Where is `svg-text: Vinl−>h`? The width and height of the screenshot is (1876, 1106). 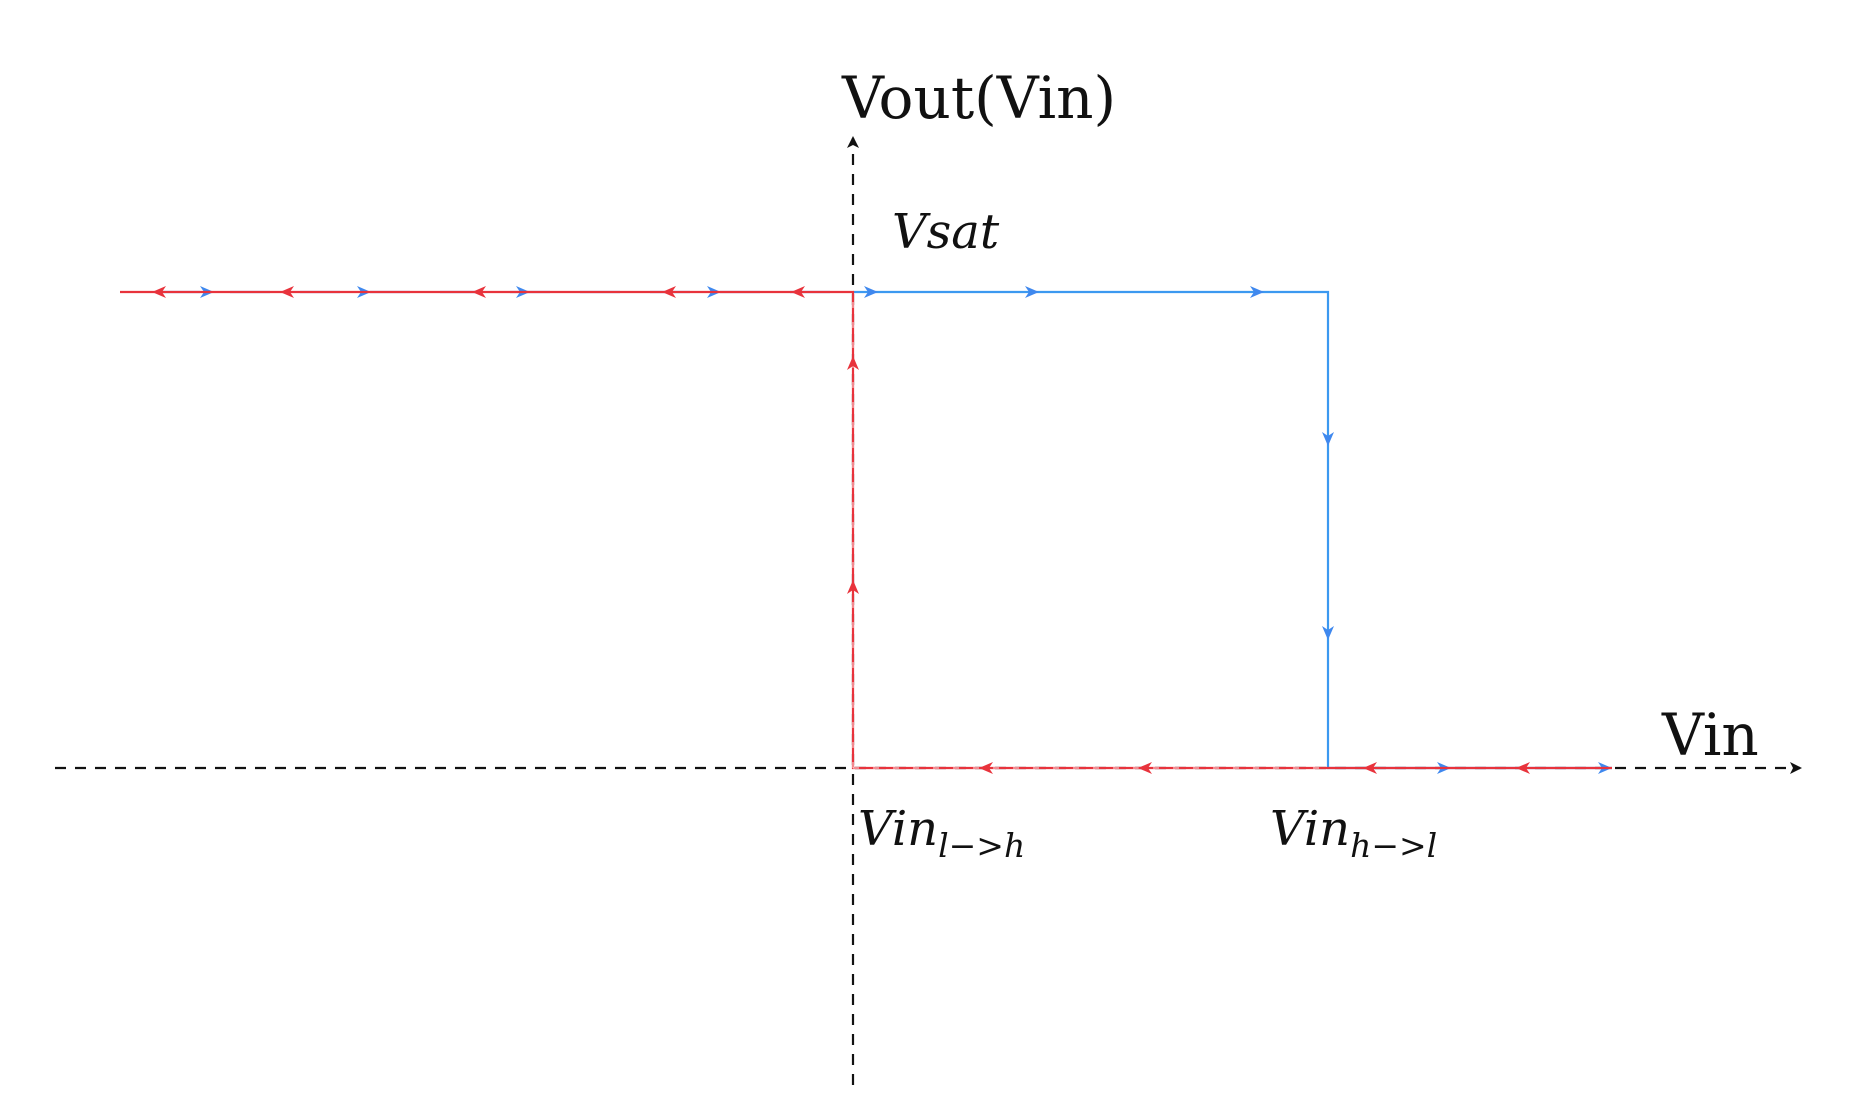
svg-text: Vinl−>h is located at coordinates (941, 833).